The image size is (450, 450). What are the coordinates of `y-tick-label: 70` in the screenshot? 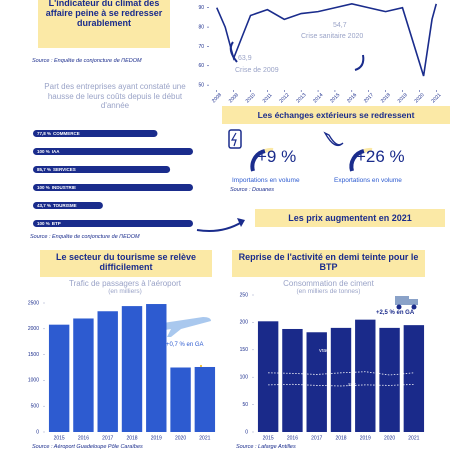 It's located at (201, 47).